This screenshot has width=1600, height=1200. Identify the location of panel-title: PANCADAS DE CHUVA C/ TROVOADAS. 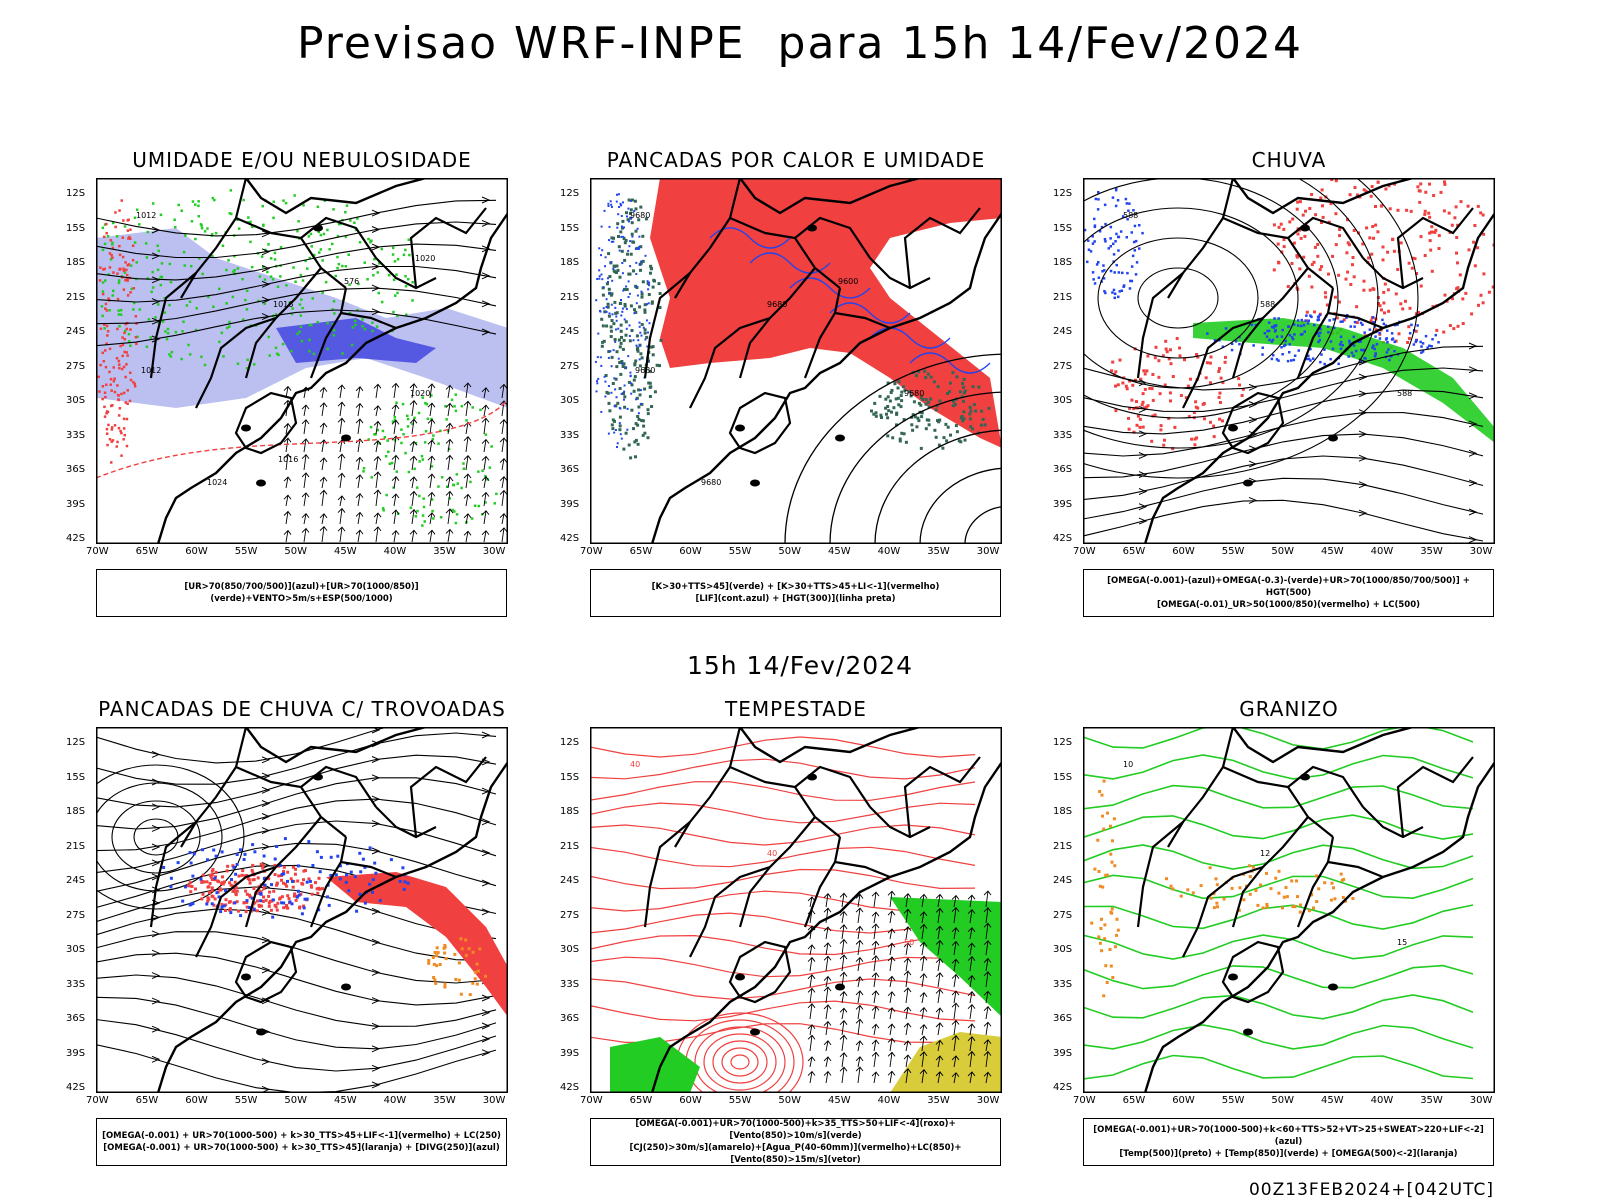
(302, 709).